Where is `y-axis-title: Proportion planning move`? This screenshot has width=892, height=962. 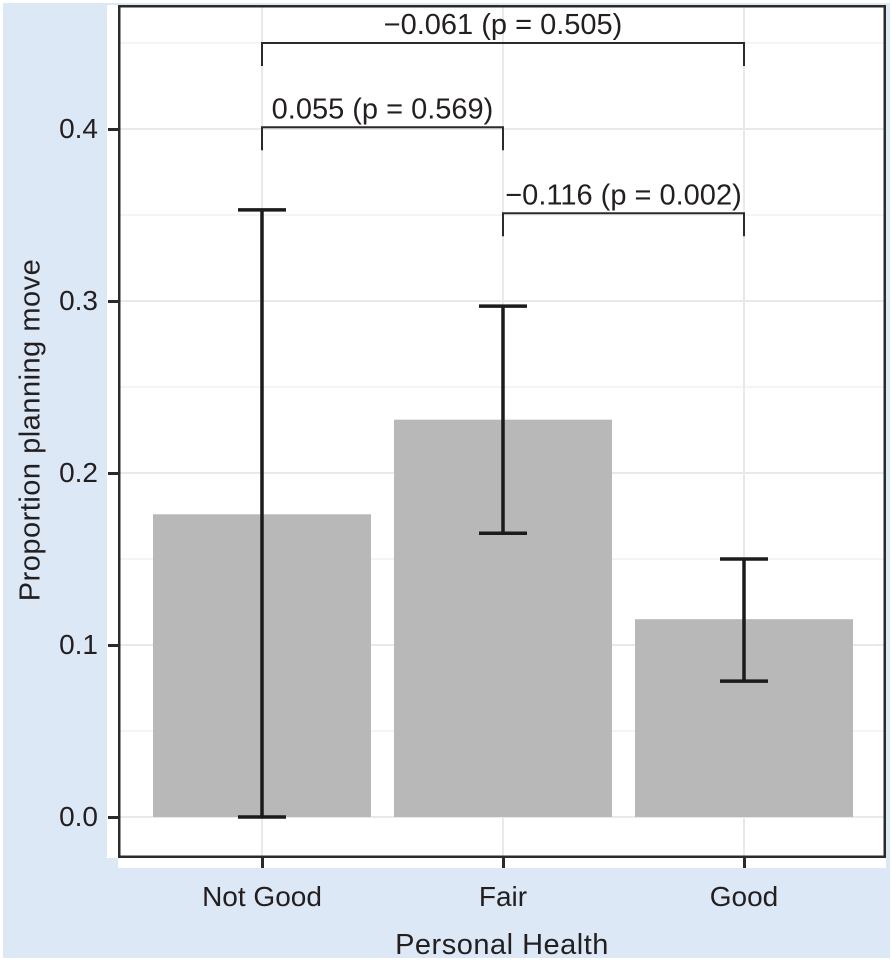
y-axis-title: Proportion planning move is located at coordinates (30, 430).